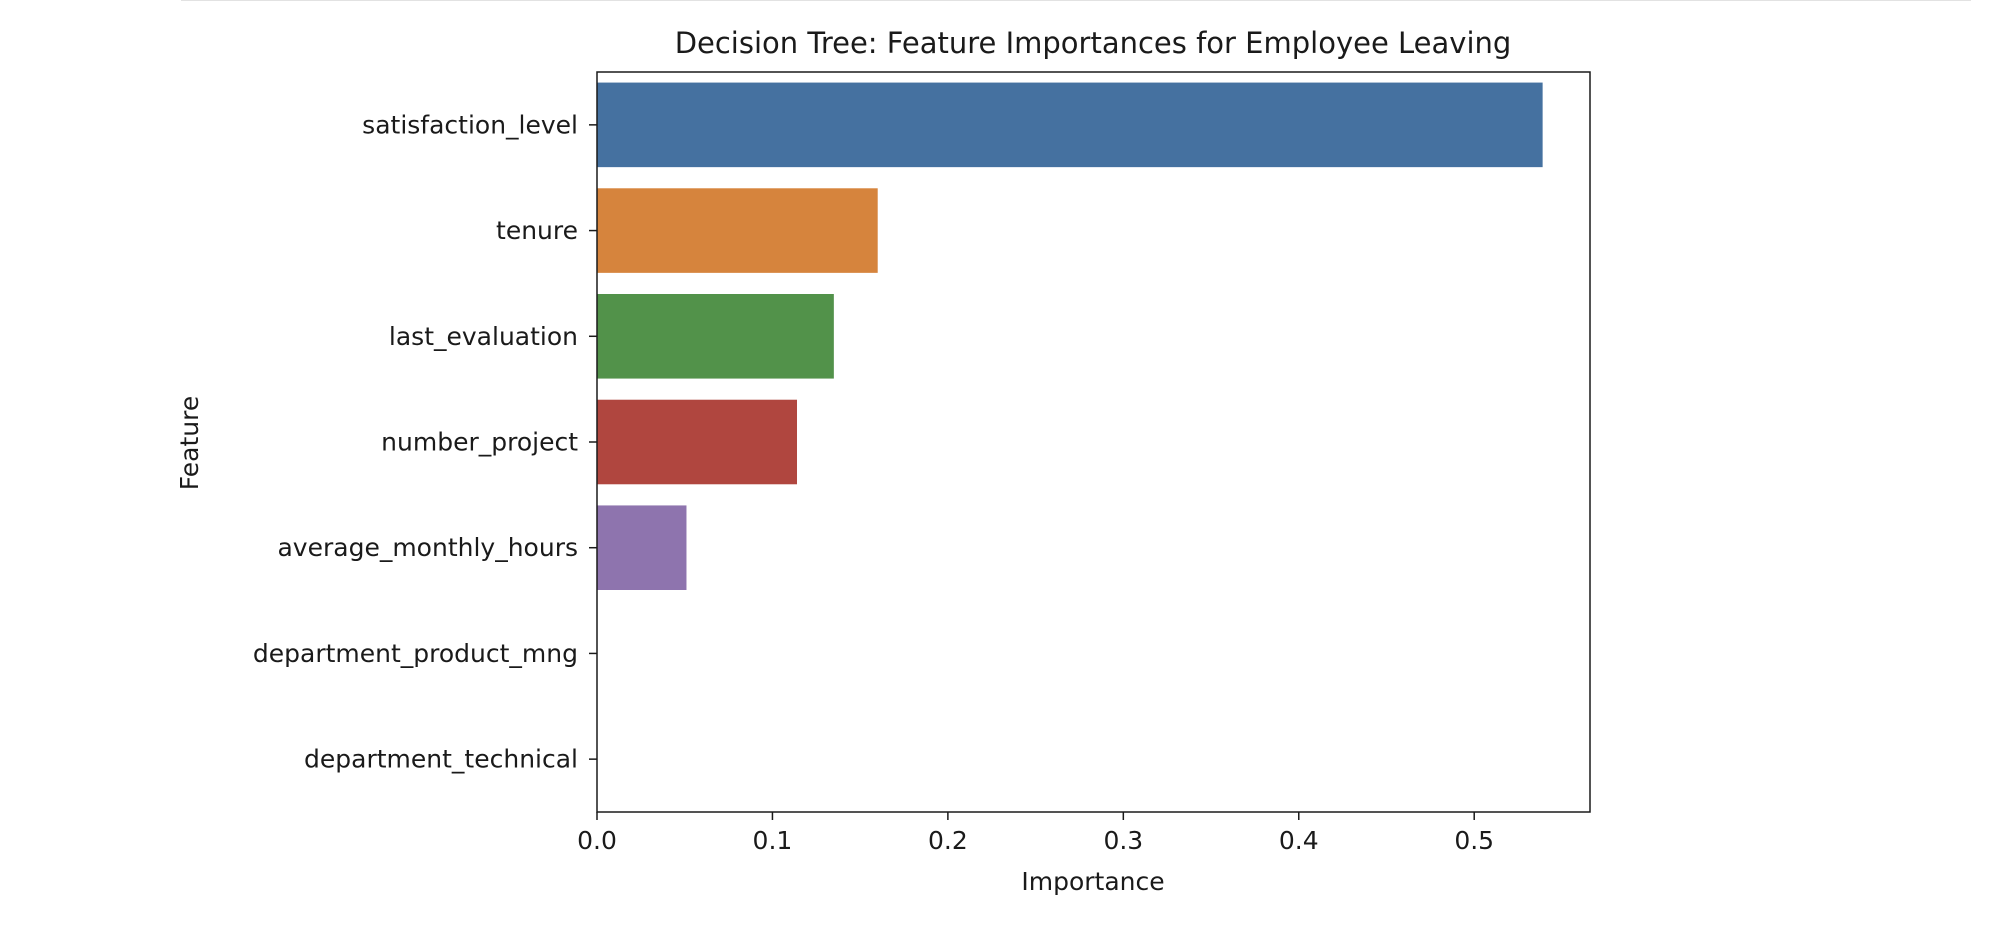 This screenshot has width=2012, height=944. I want to click on x-tick-label-5: 0.5, so click(1474, 840).